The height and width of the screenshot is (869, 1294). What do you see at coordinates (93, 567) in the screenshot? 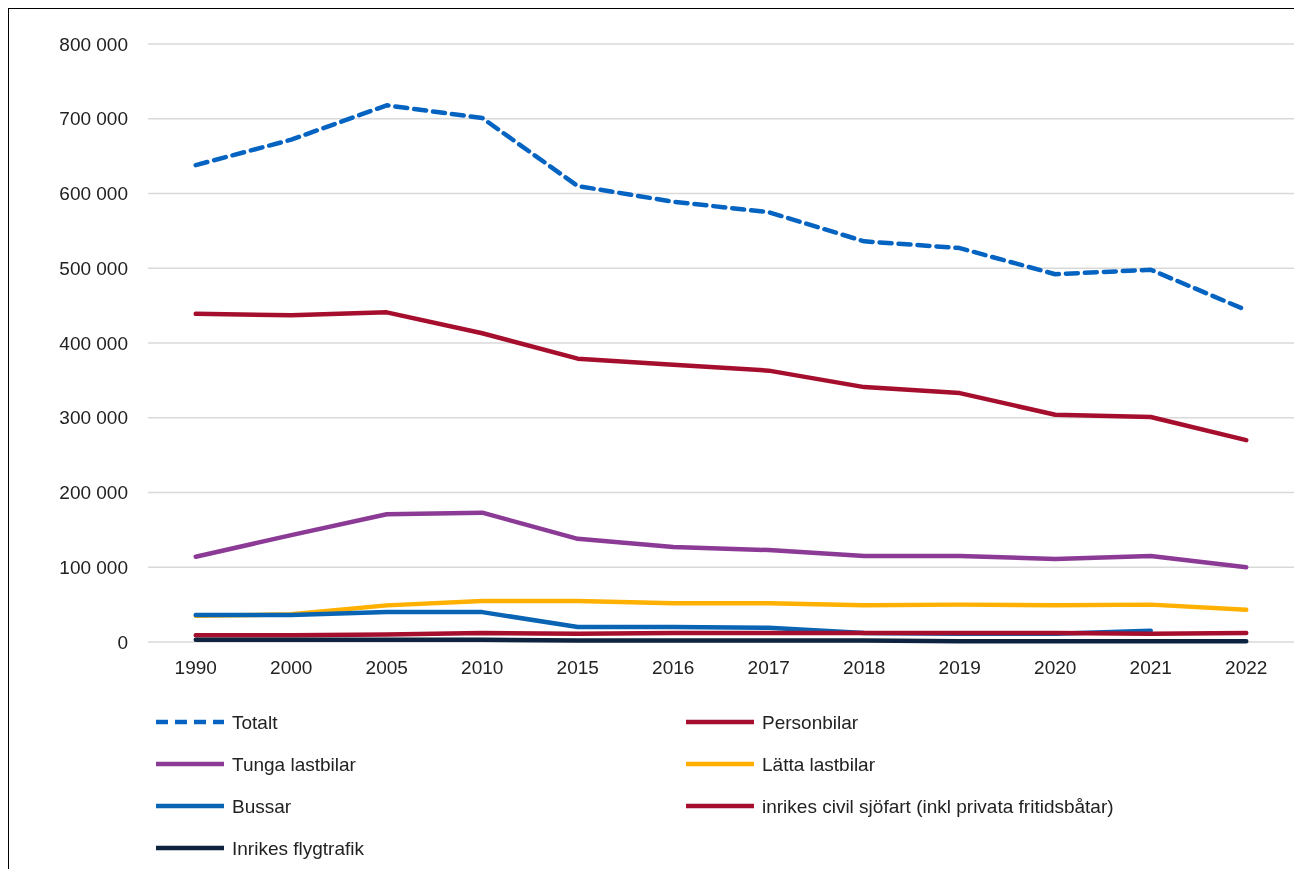
I see `y-tick-label: 100 000` at bounding box center [93, 567].